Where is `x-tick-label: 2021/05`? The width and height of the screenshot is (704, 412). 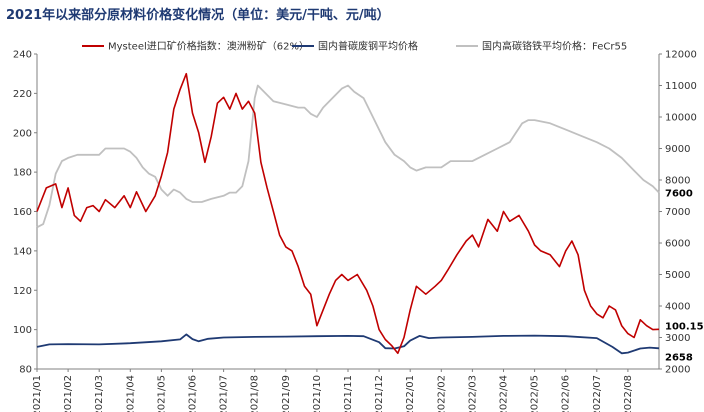 x-tick-label: 2021/05 is located at coordinates (161, 393).